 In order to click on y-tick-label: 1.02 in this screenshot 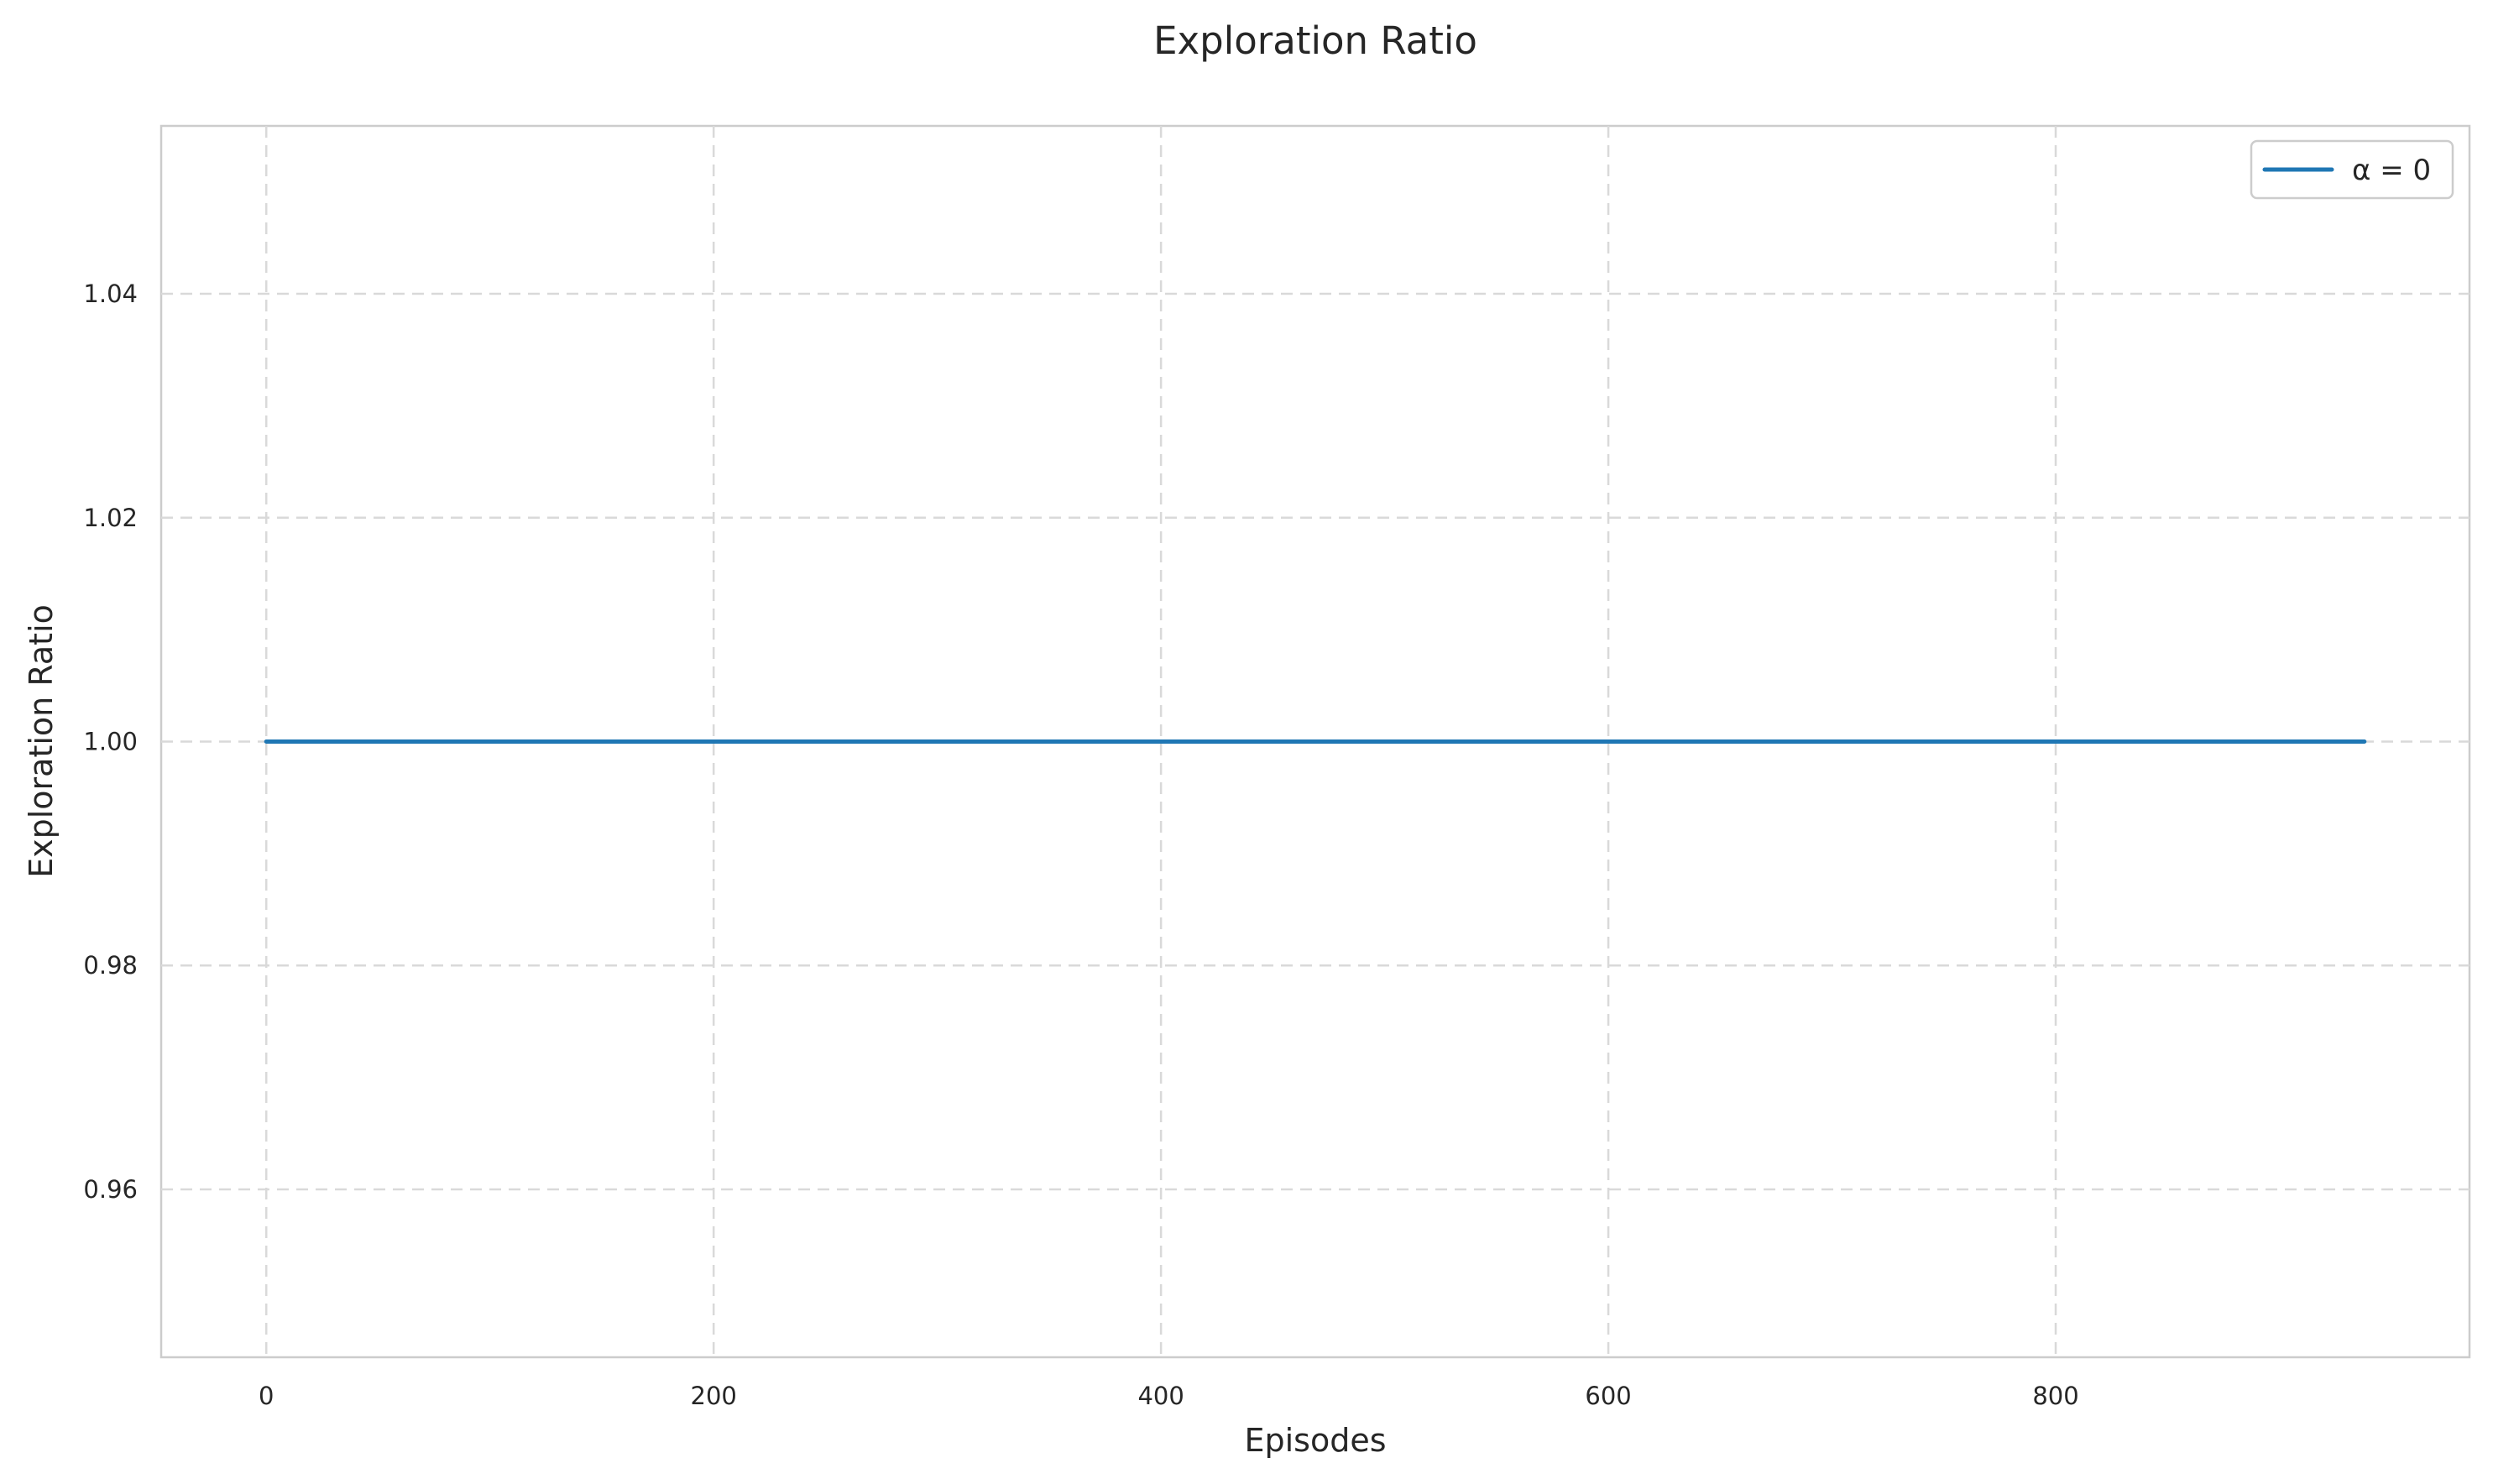, I will do `click(110, 518)`.